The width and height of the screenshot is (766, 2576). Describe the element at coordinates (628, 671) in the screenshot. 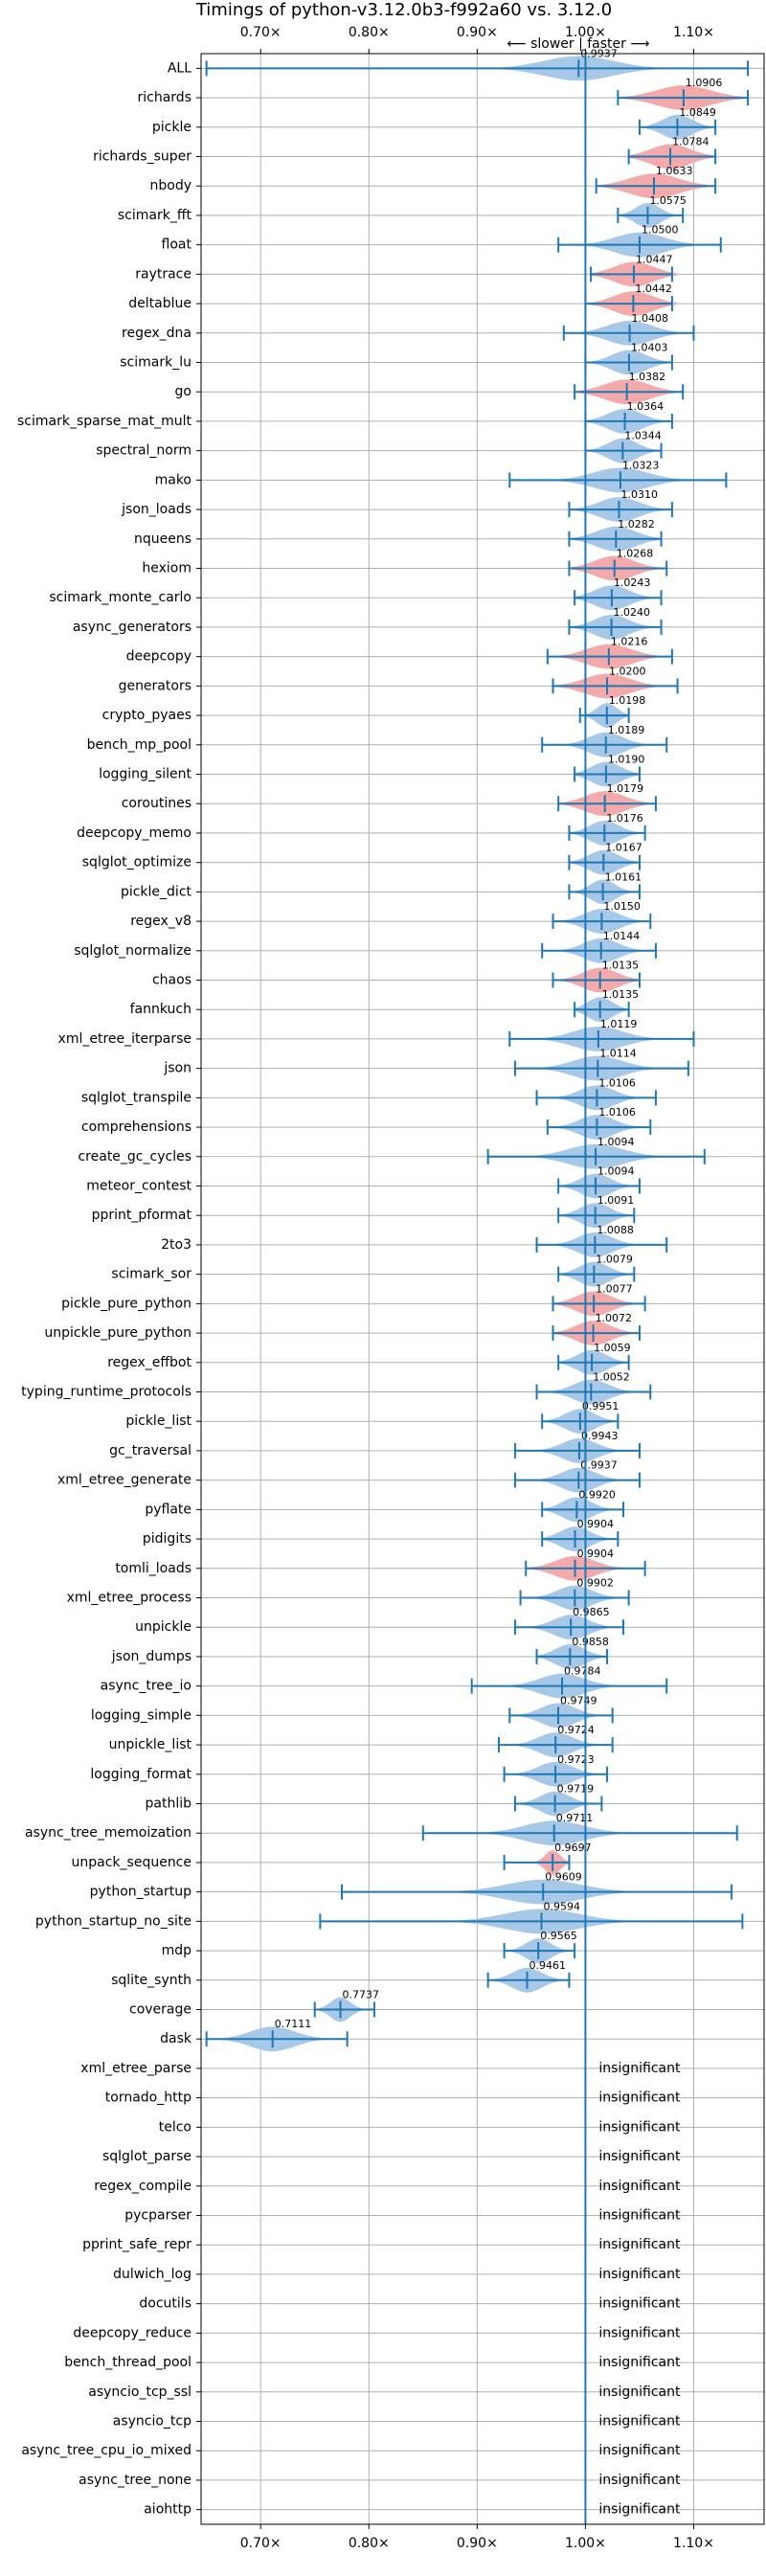

I see `value-label: 1.0200` at that location.